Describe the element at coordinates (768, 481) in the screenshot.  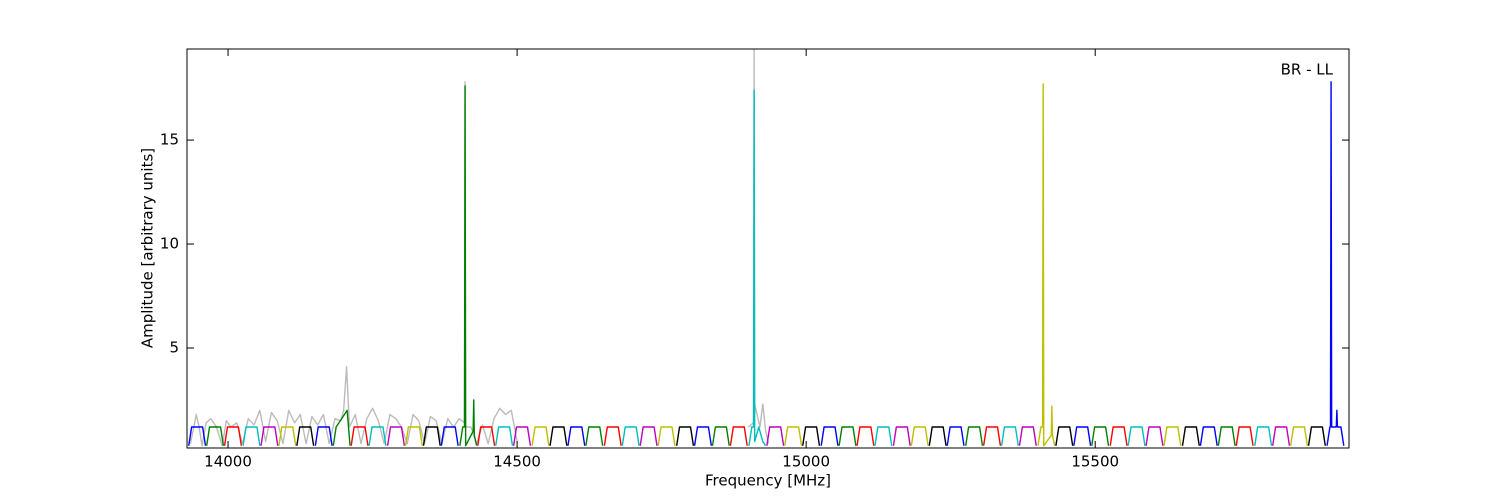
I see `x-axis-label: Frequency [MHz]` at that location.